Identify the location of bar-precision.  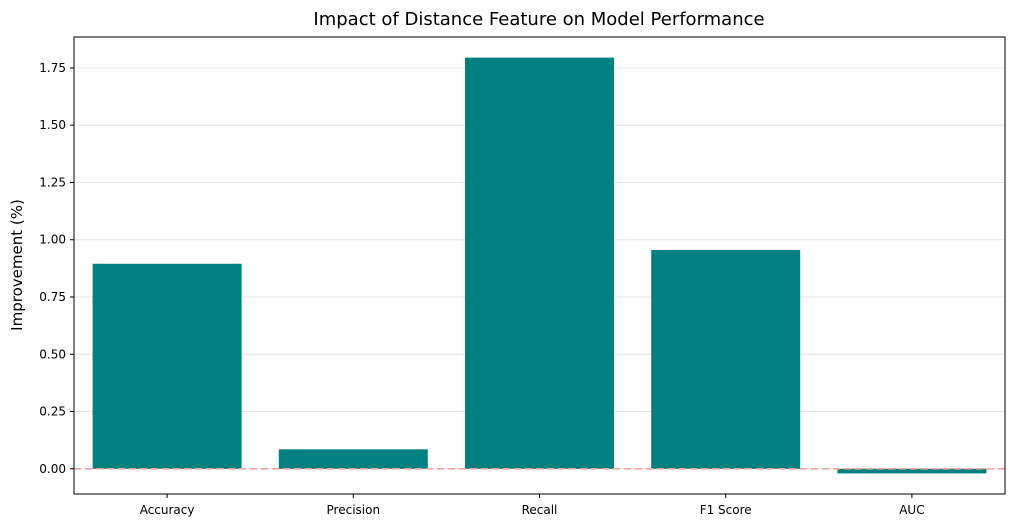
(353, 459).